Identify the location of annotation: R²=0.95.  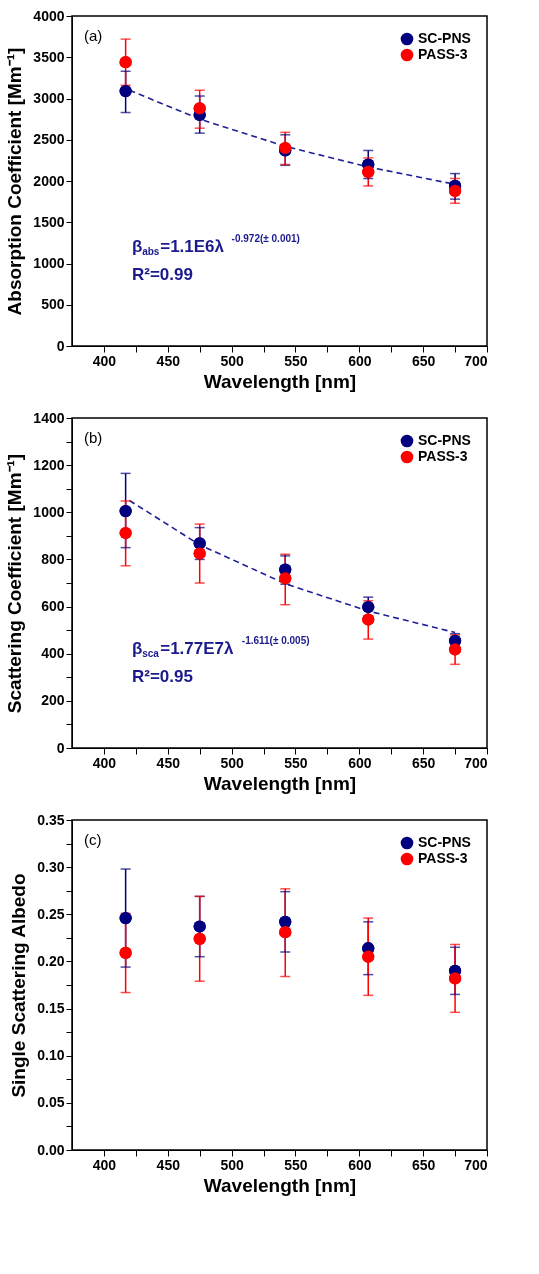
(162, 677).